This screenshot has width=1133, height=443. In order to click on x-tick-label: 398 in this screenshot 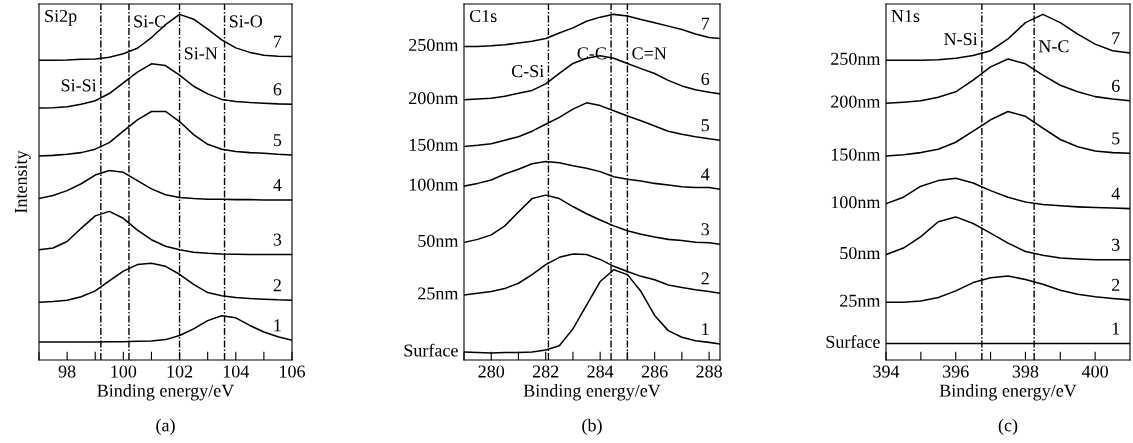, I will do `click(1025, 371)`.